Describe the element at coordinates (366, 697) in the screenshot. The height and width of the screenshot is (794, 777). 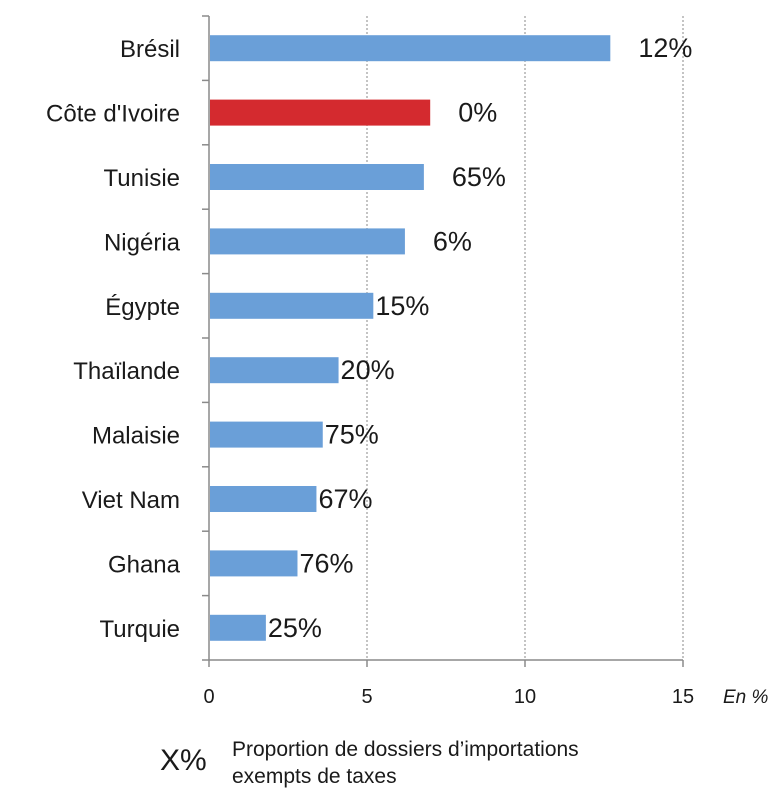
I see `x-tick-label-5: 5` at that location.